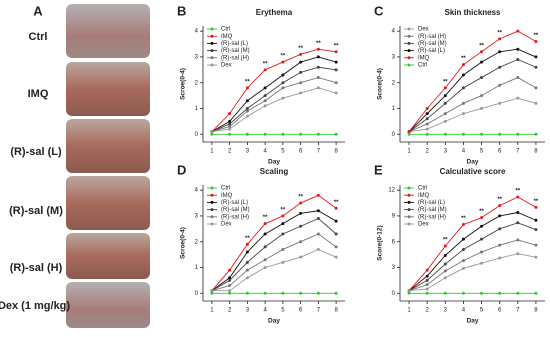 The width and height of the screenshot is (550, 337). I want to click on y-tick-label: 3, so click(197, 58).